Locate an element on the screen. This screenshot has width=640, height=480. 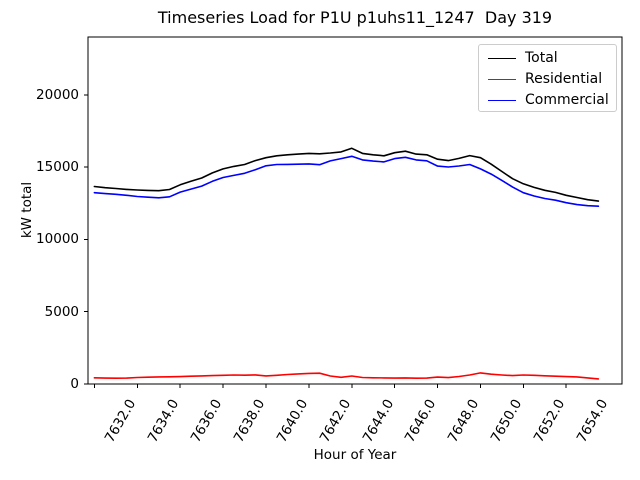
legend-entry-total: Total is located at coordinates (547, 58).